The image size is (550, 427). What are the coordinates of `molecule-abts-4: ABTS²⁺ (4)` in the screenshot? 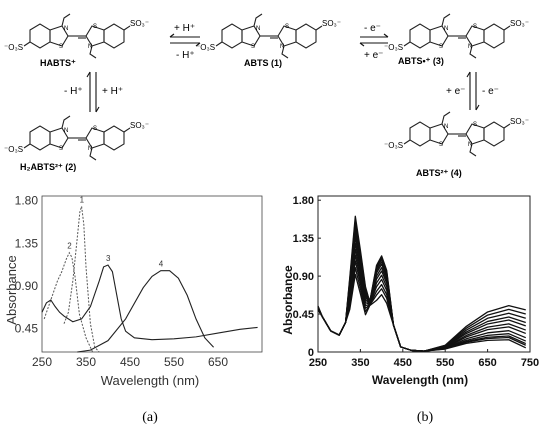 It's located at (456, 144).